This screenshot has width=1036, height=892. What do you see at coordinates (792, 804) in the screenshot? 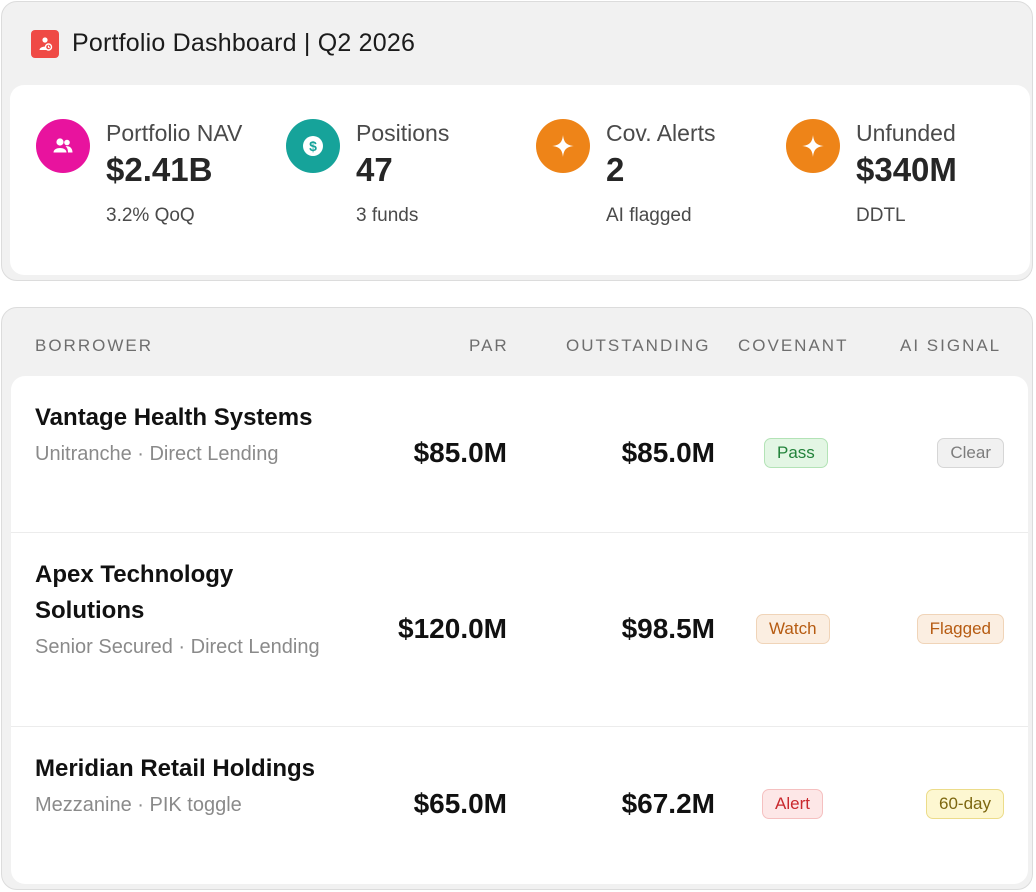
I see `covenant-badge: Alert` at bounding box center [792, 804].